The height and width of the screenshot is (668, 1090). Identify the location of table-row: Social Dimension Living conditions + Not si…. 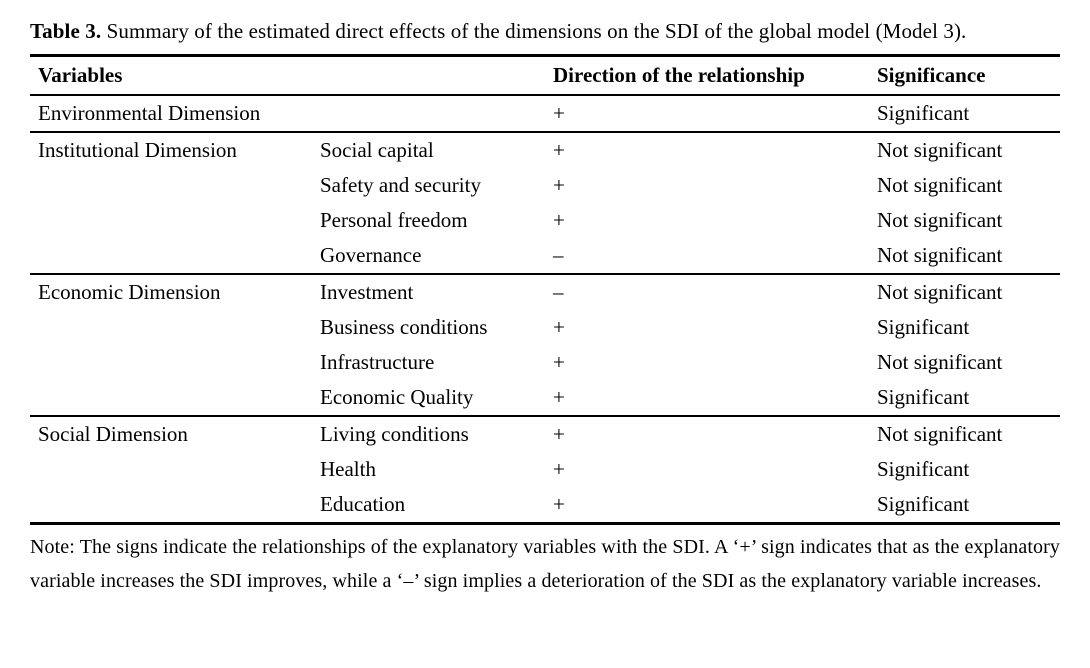
(545, 434).